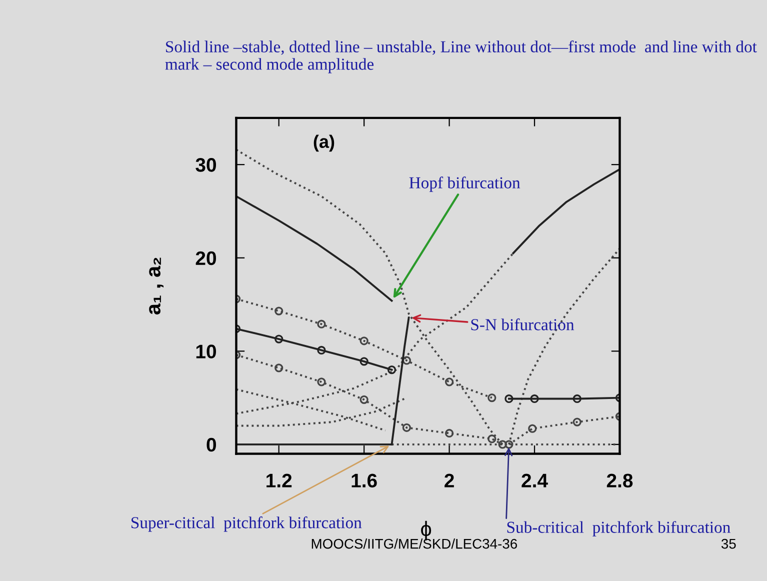 Image resolution: width=767 pixels, height=581 pixels. What do you see at coordinates (619, 481) in the screenshot?
I see `x-tick-label: 2.8` at bounding box center [619, 481].